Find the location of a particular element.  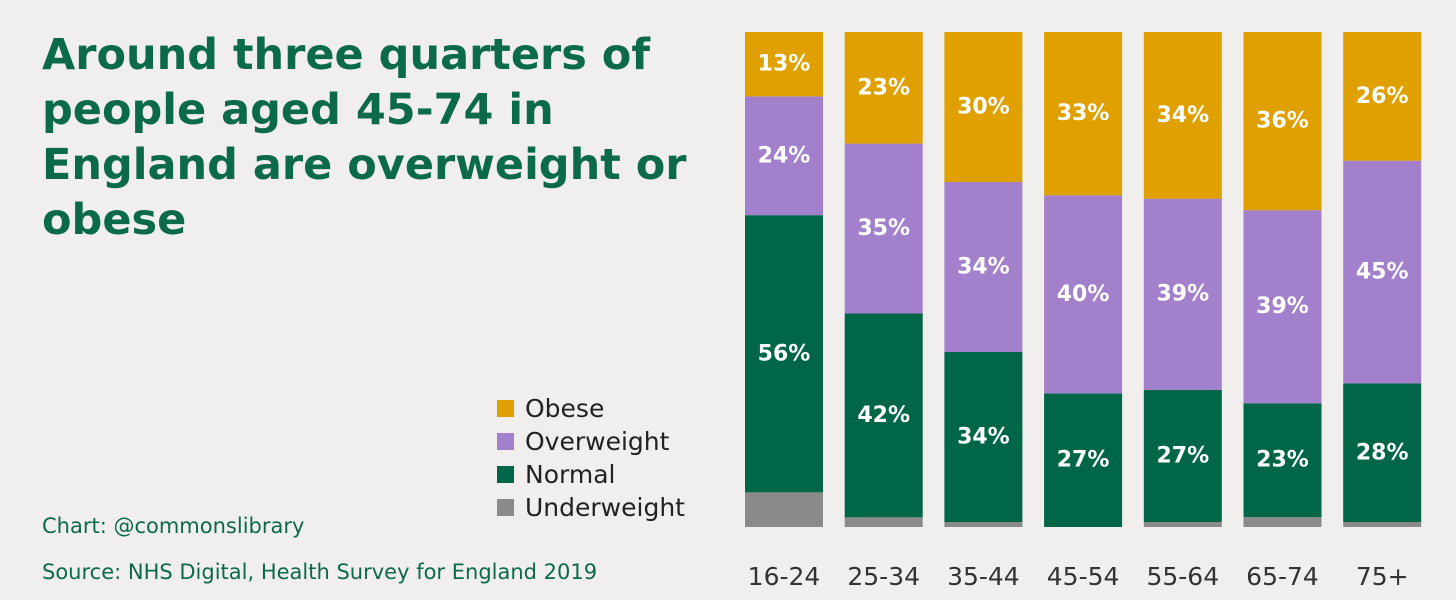

data-label-normal-65-74: 23% is located at coordinates (1282, 460).